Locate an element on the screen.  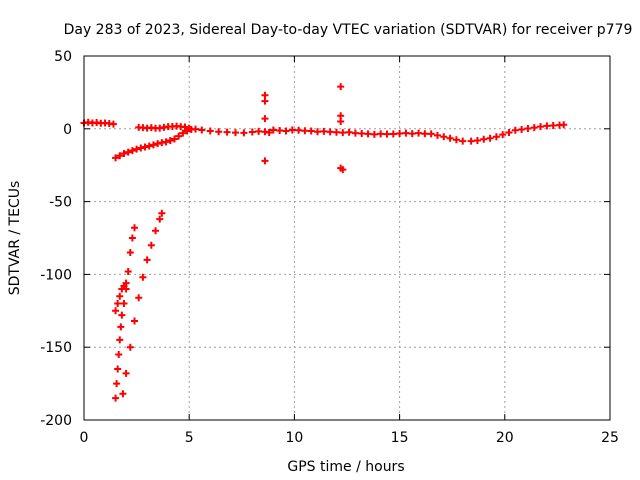
y-tick-label: 50 is located at coordinates (63, 57).